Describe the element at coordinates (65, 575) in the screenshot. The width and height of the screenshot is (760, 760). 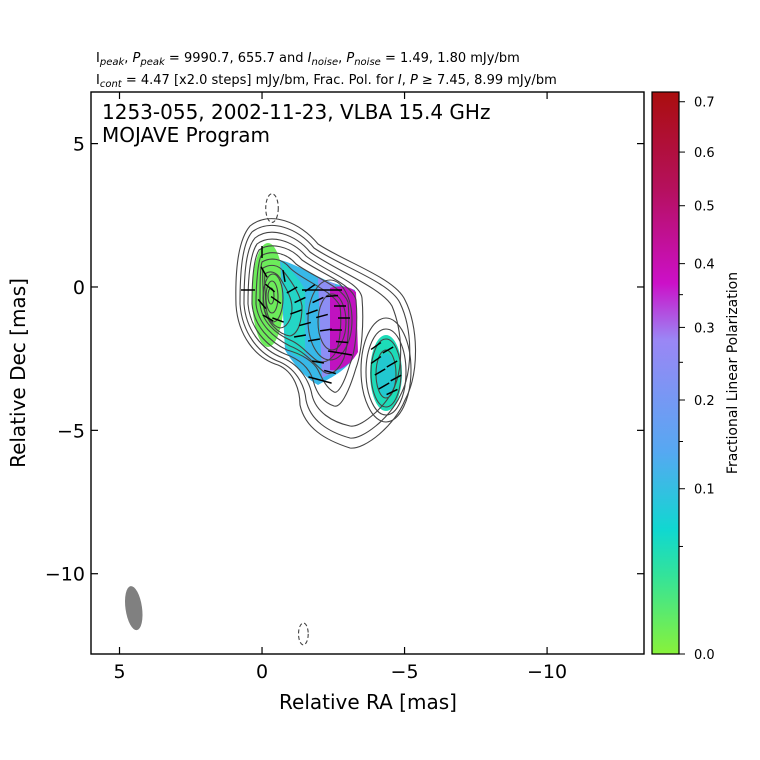
I see `y-tick-label: −10` at that location.